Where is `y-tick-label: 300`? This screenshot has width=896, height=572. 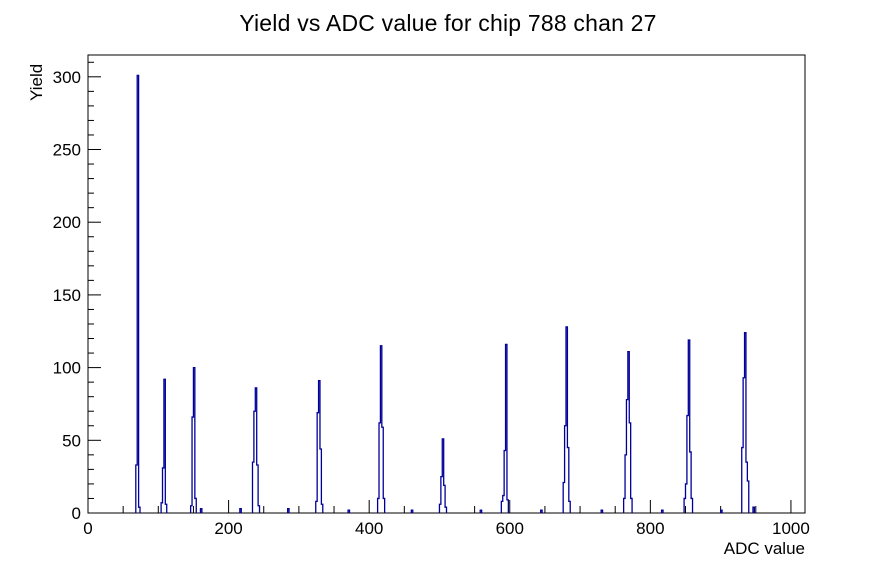 y-tick-label: 300 is located at coordinates (67, 77).